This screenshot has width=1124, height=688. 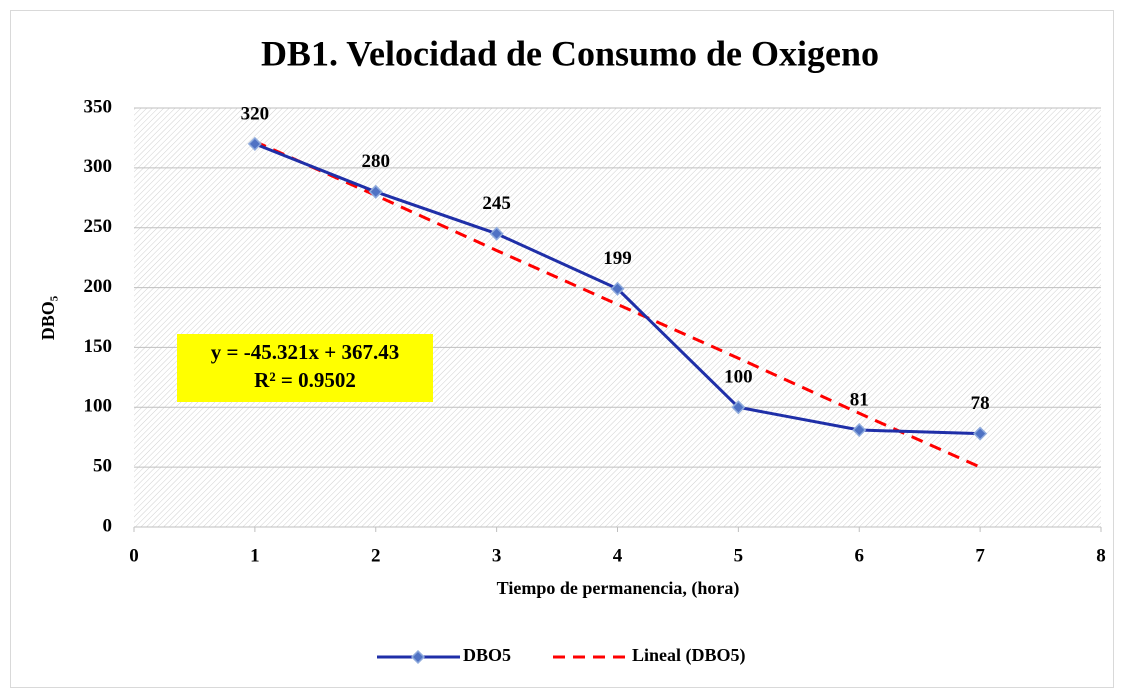 What do you see at coordinates (108, 525) in the screenshot?
I see `y-tick-label: 0` at bounding box center [108, 525].